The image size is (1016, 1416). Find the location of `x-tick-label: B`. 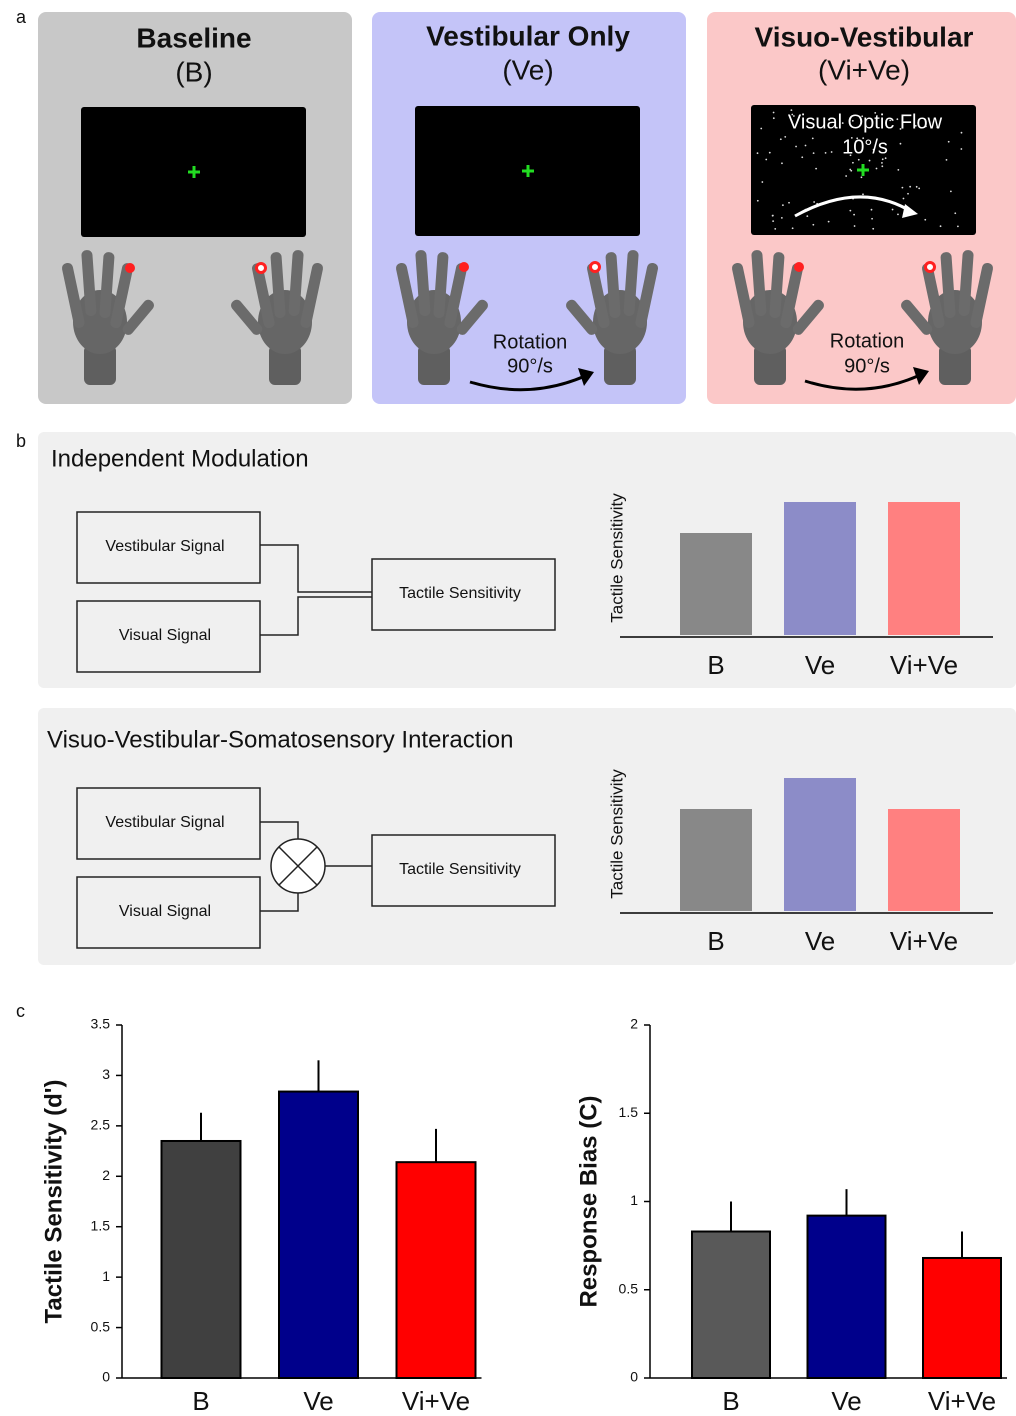

x-tick-label: B is located at coordinates (730, 1401).